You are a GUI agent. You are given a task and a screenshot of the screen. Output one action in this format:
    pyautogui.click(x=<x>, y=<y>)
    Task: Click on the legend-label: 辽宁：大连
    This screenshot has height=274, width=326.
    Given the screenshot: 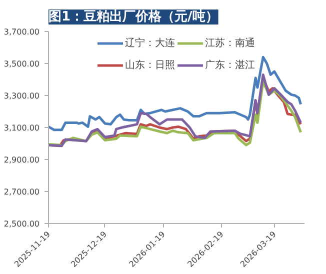 What is the action you would take?
    pyautogui.click(x=150, y=43)
    